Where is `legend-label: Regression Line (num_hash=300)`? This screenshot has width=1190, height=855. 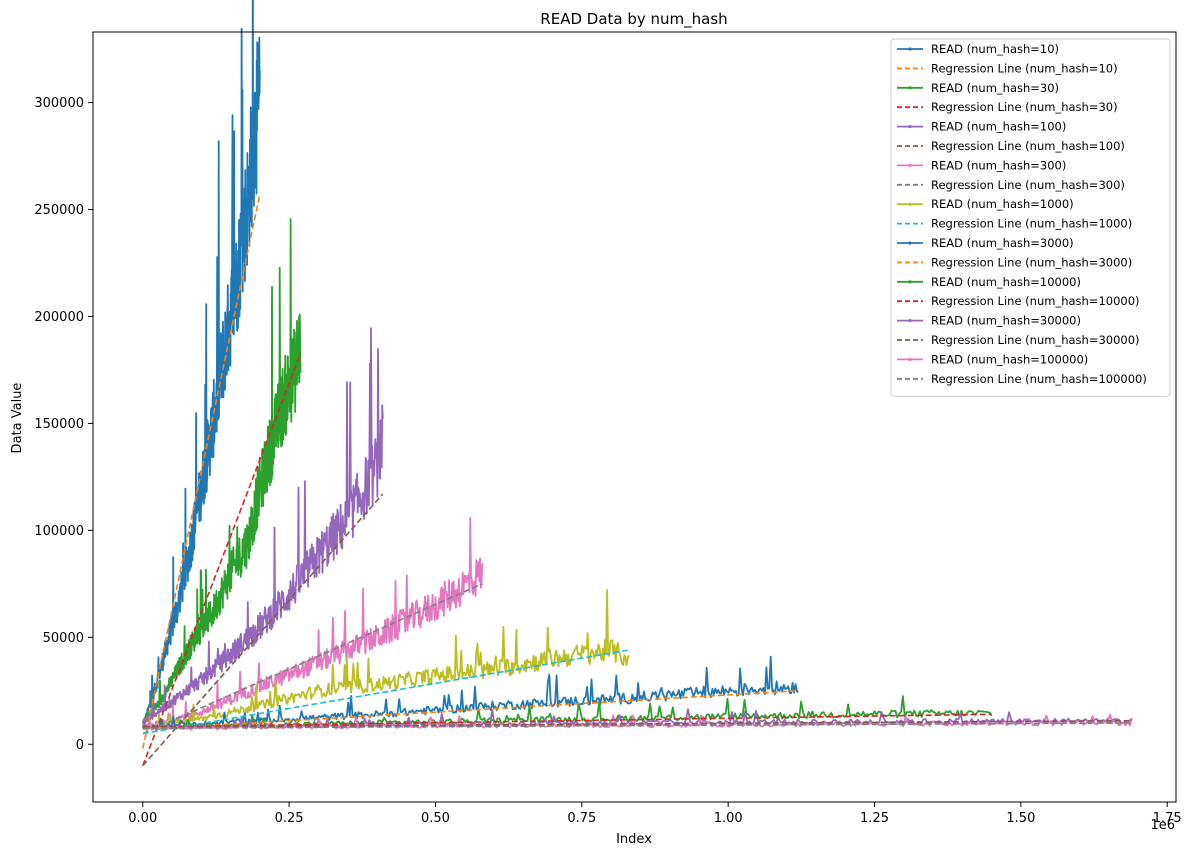
legend-label: Regression Line (num_hash=300) is located at coordinates (1028, 185).